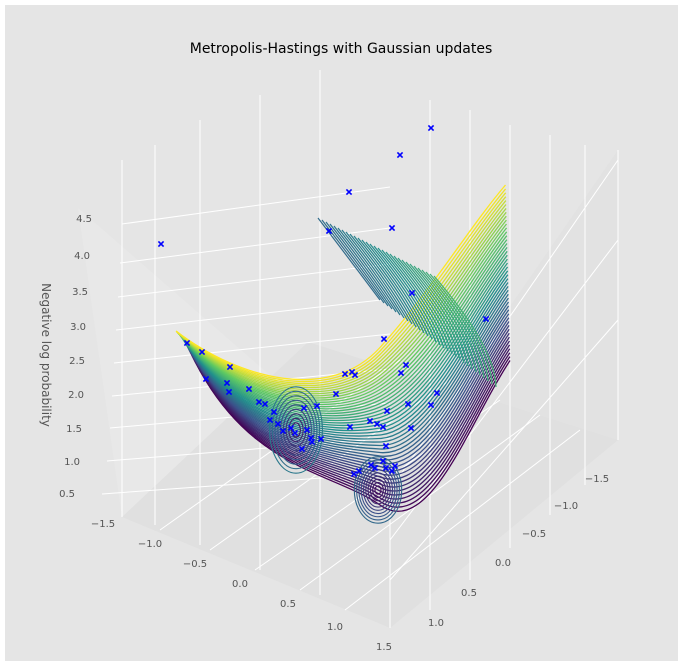  What do you see at coordinates (72, 462) in the screenshot?
I see `z-tick-label: 1.0` at bounding box center [72, 462].